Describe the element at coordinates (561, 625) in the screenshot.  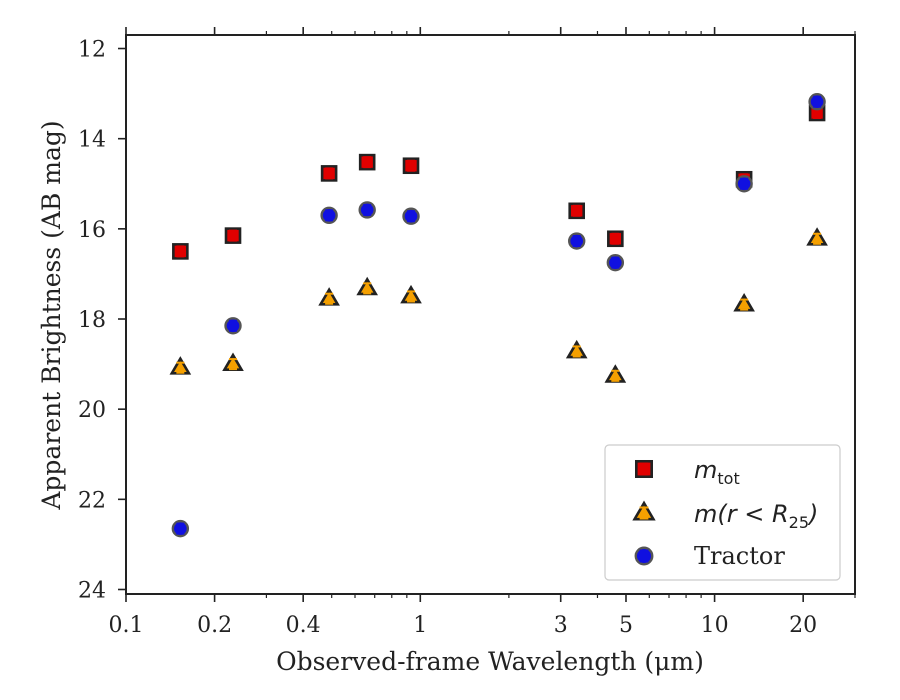
I see `x-tick-label: 3` at that location.